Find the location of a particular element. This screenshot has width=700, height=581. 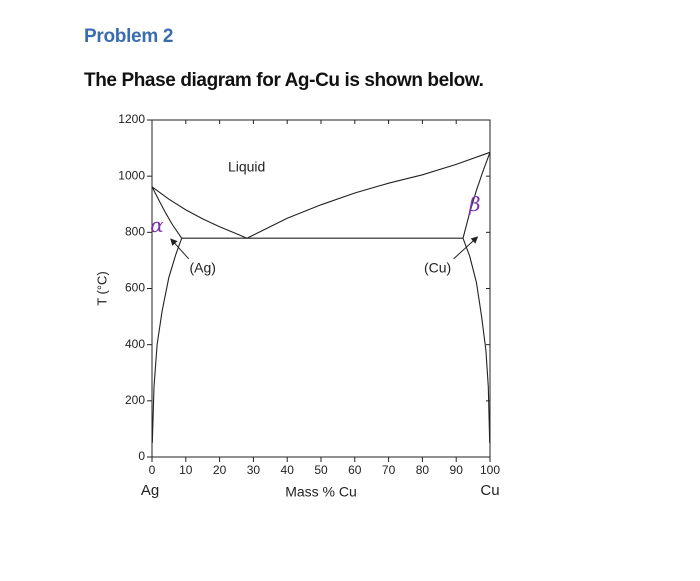

y-tick-label: 600 is located at coordinates (135, 288).